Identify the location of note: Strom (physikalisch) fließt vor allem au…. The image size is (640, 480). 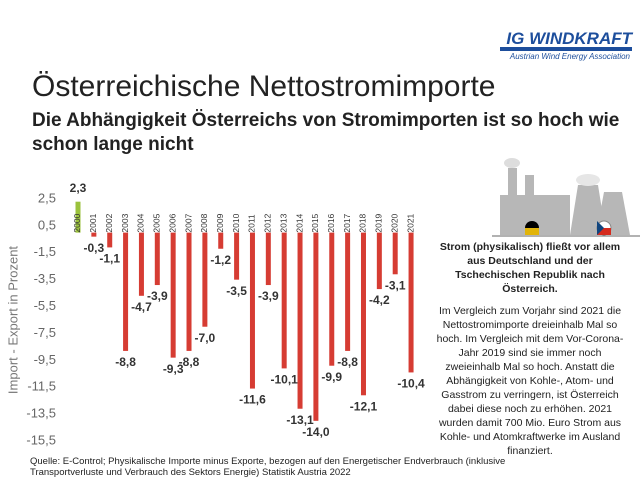
(530, 349).